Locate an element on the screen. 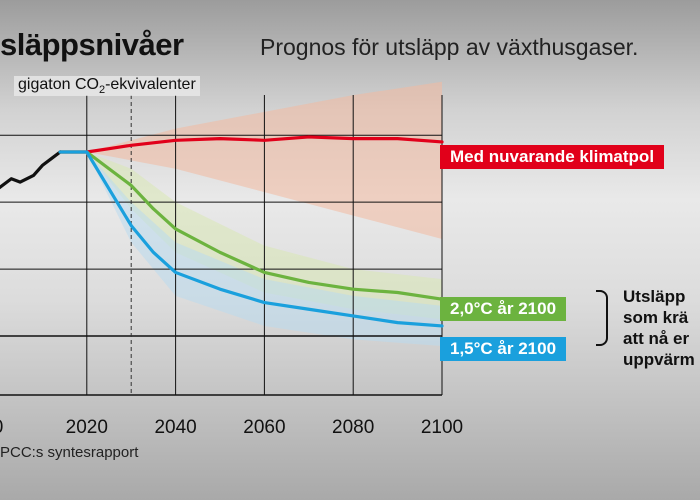 The width and height of the screenshot is (700, 500). source-credit: PCC:s syntesrapport is located at coordinates (69, 452).